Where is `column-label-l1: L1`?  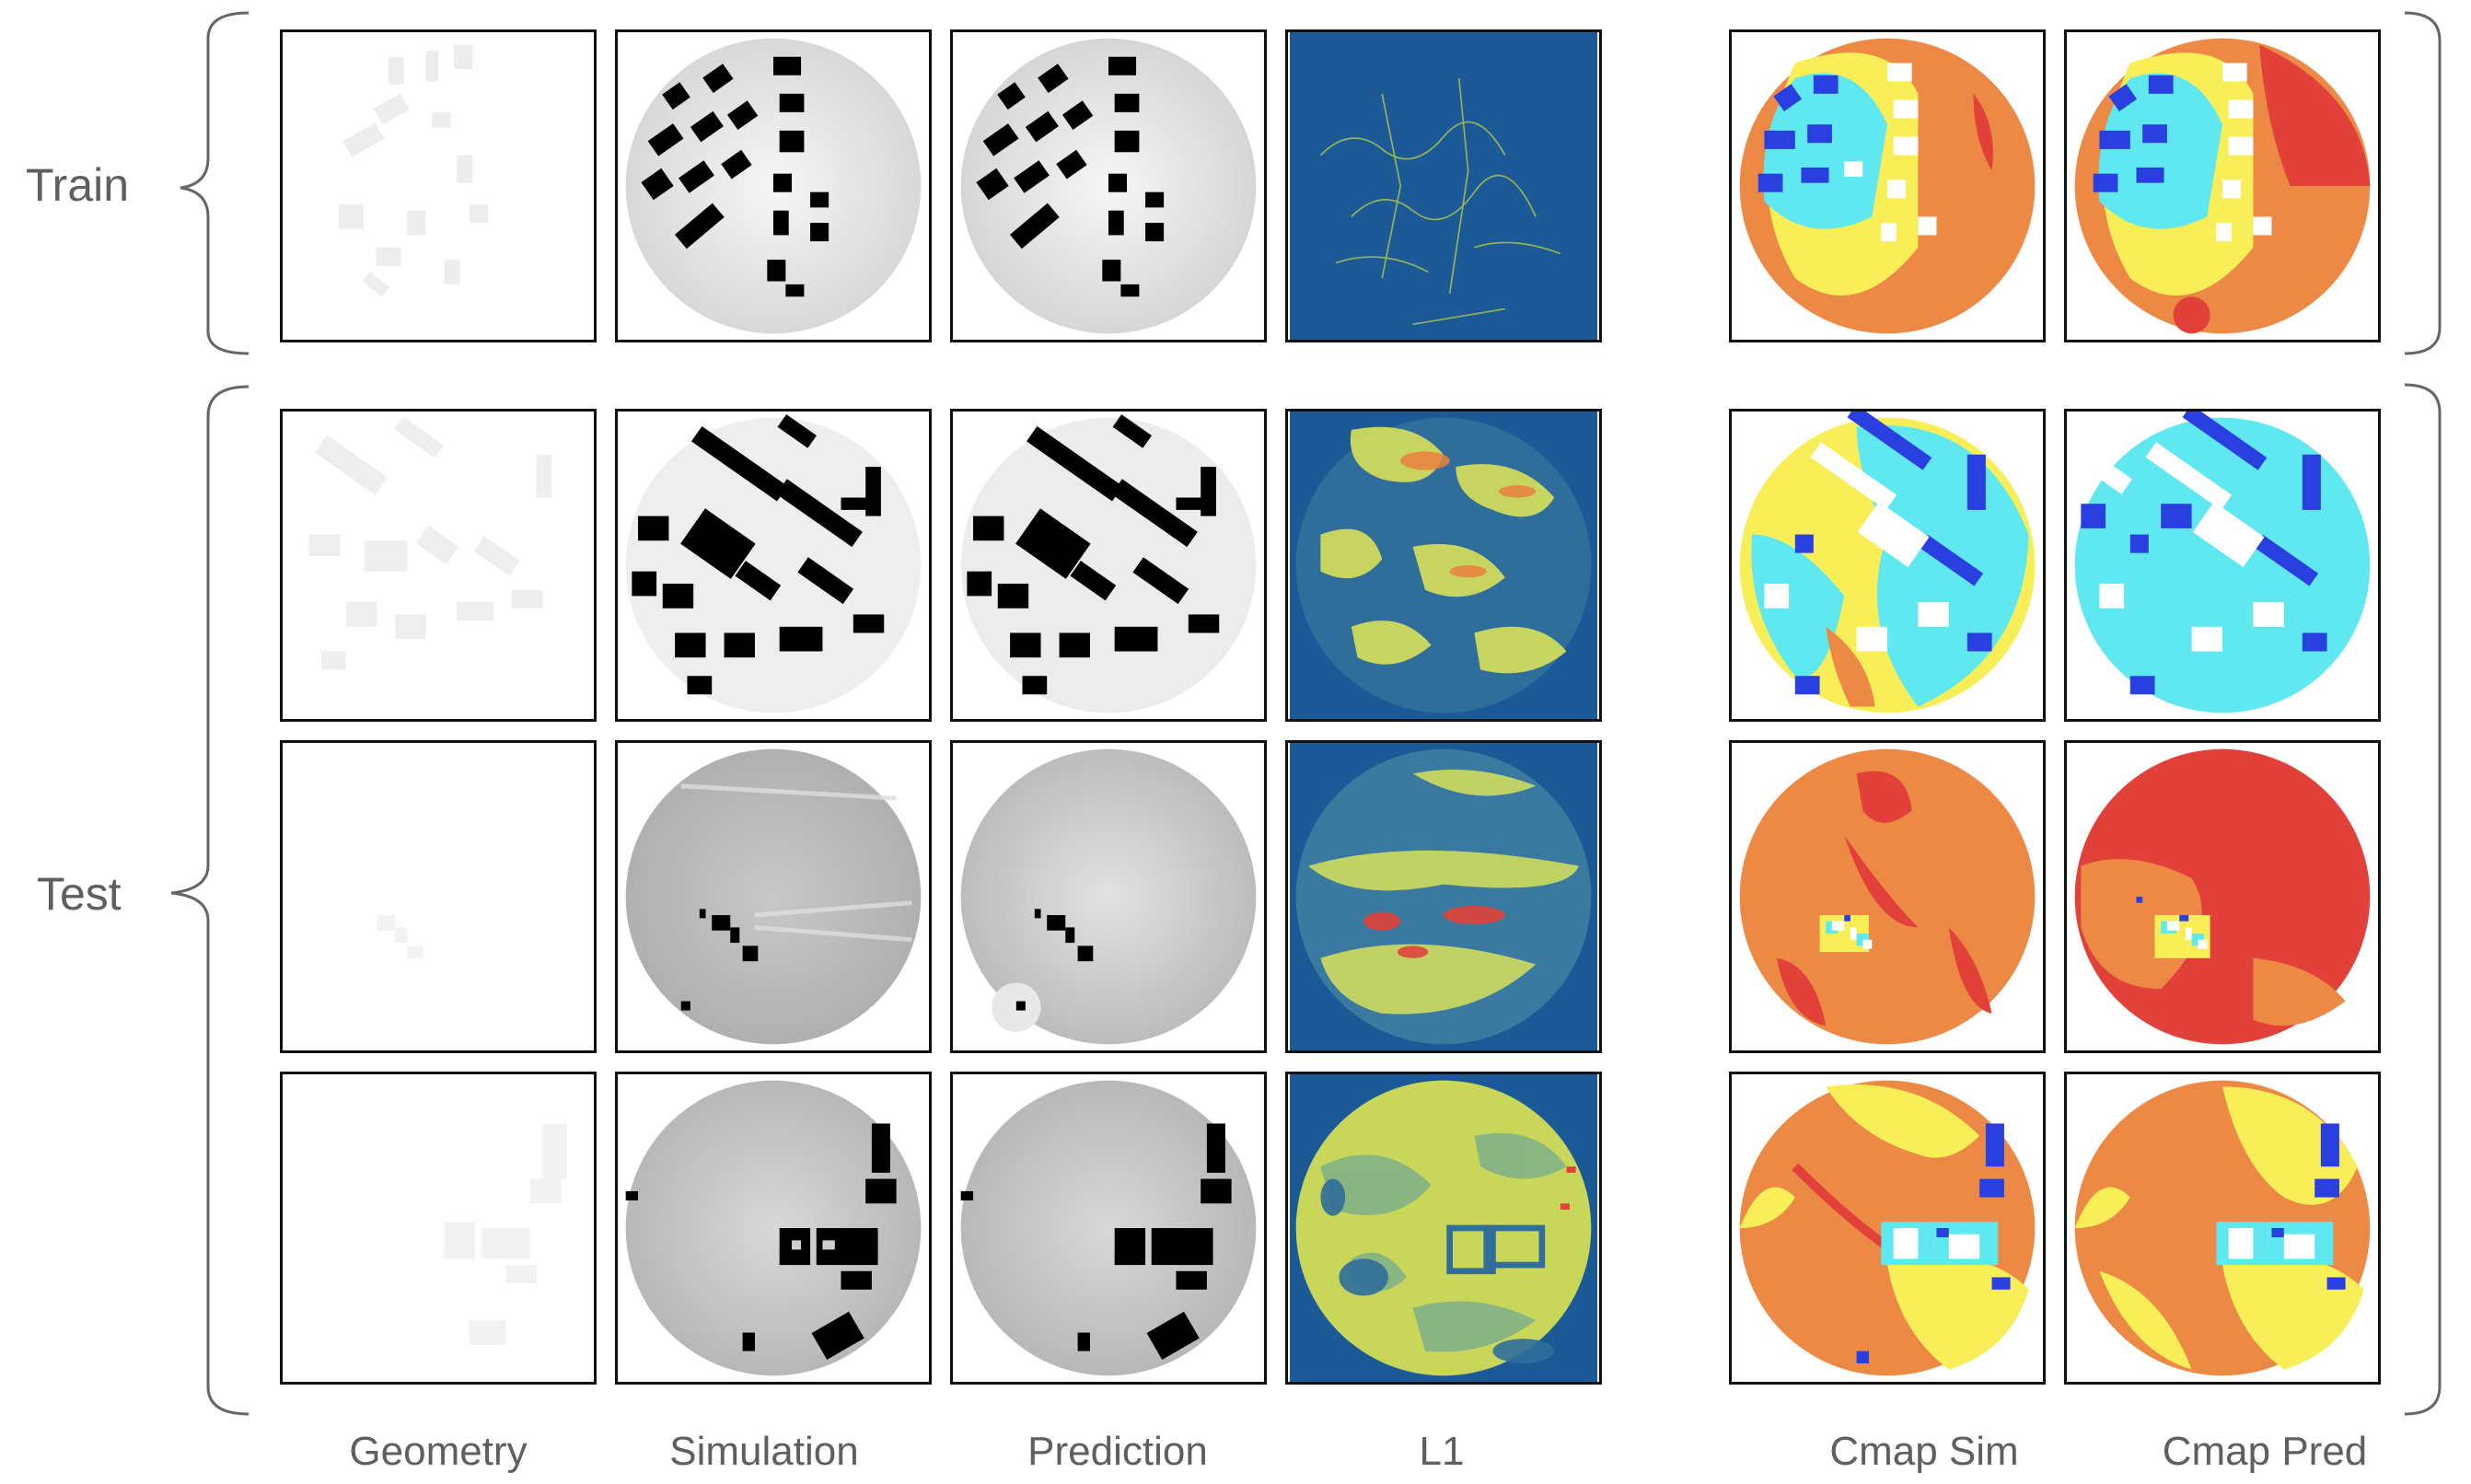 column-label-l1: L1 is located at coordinates (1442, 1451).